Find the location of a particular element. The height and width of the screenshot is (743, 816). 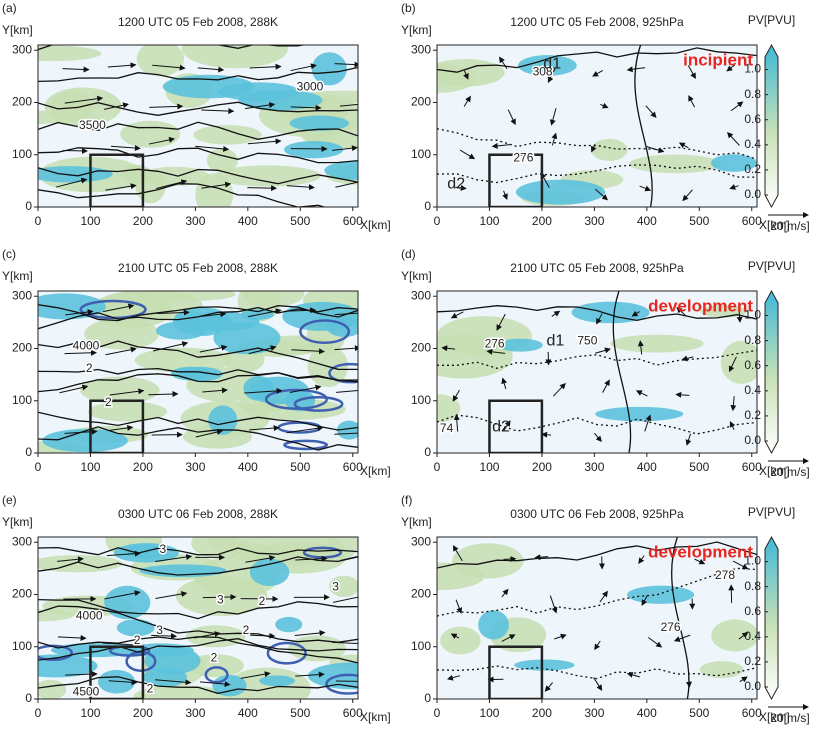

contour-label: 750 is located at coordinates (587, 340).